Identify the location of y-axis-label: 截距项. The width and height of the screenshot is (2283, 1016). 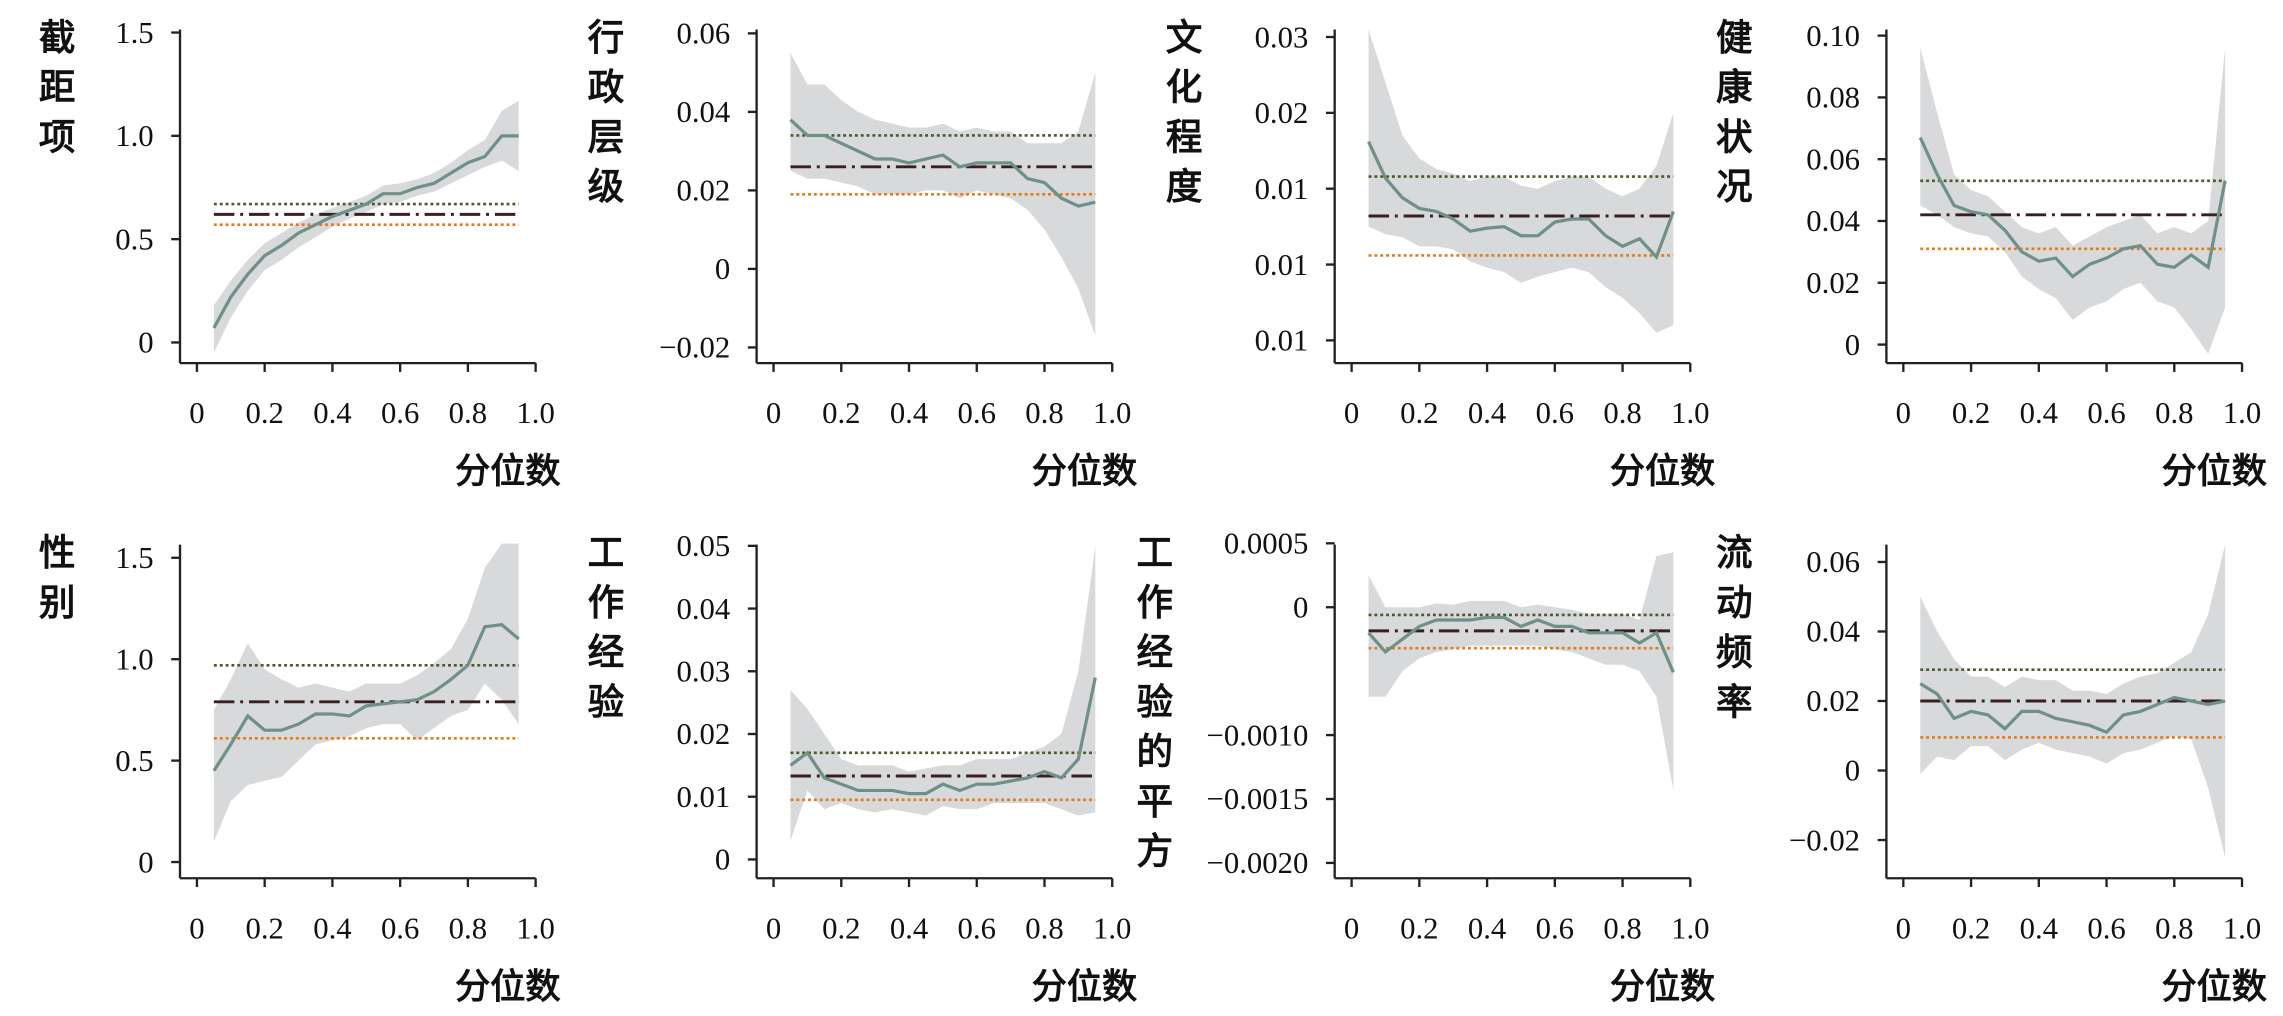
(54, 92).